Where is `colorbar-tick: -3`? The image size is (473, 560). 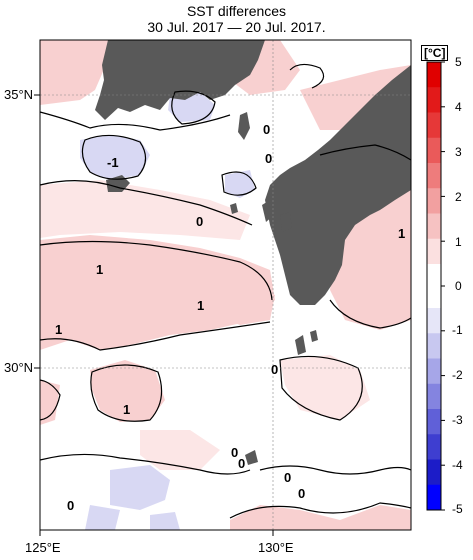
colorbar-tick: -3 is located at coordinates (457, 420).